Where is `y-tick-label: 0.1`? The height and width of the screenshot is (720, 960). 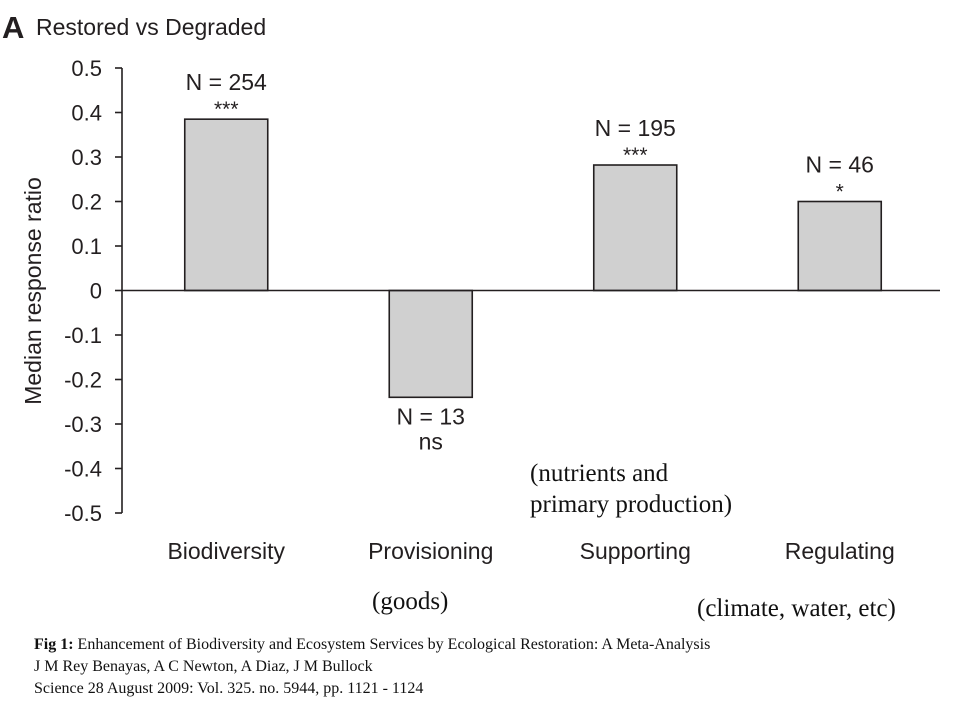
y-tick-label: 0.1 is located at coordinates (86, 246).